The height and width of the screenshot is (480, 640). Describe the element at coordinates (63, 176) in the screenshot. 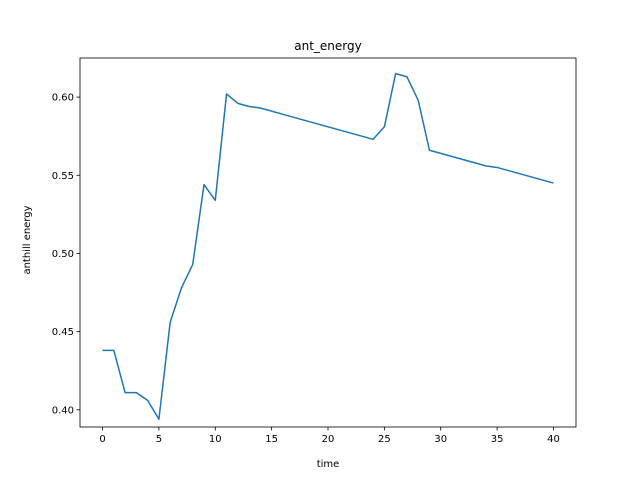

I see `y-tick-label: 0.55` at that location.